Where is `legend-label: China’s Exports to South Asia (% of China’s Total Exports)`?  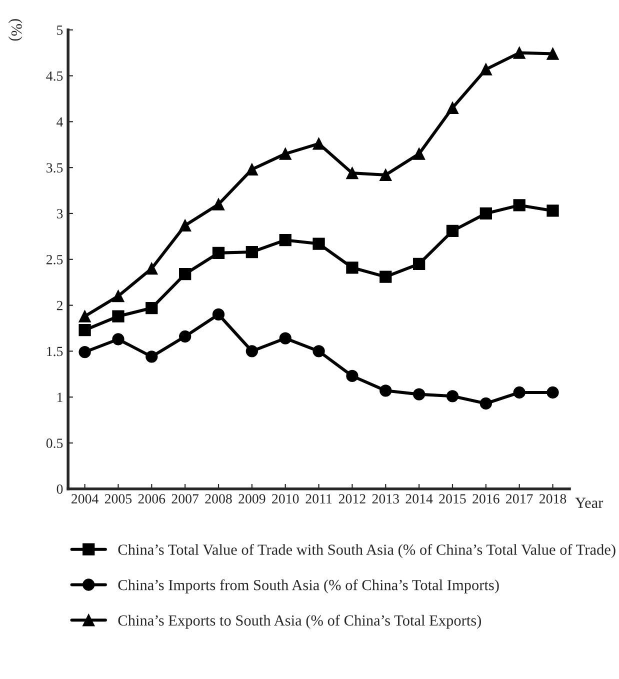
legend-label: China’s Exports to South Asia (% of China’s Total Exports) is located at coordinates (300, 621).